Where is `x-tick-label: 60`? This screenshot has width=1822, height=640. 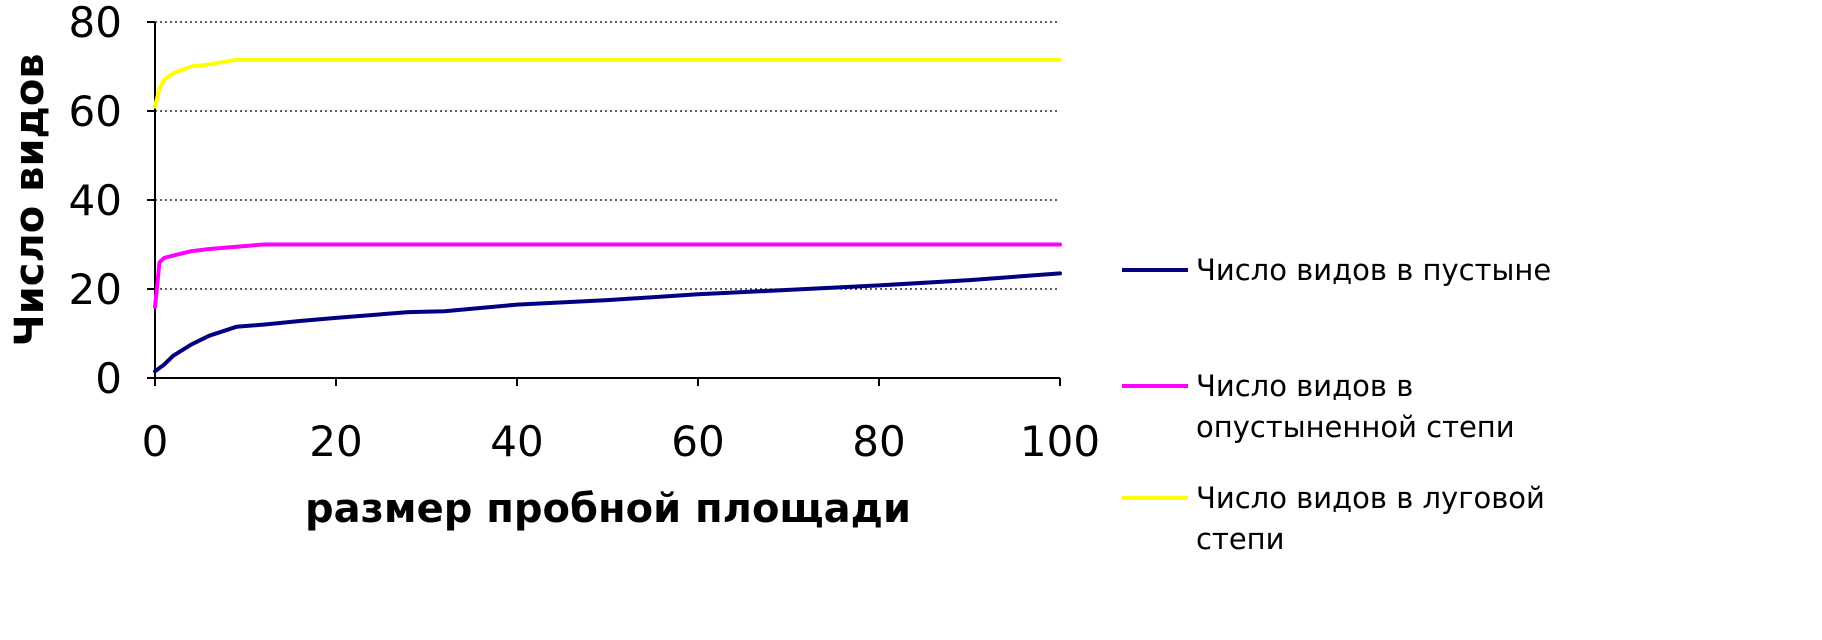 x-tick-label: 60 is located at coordinates (697, 441).